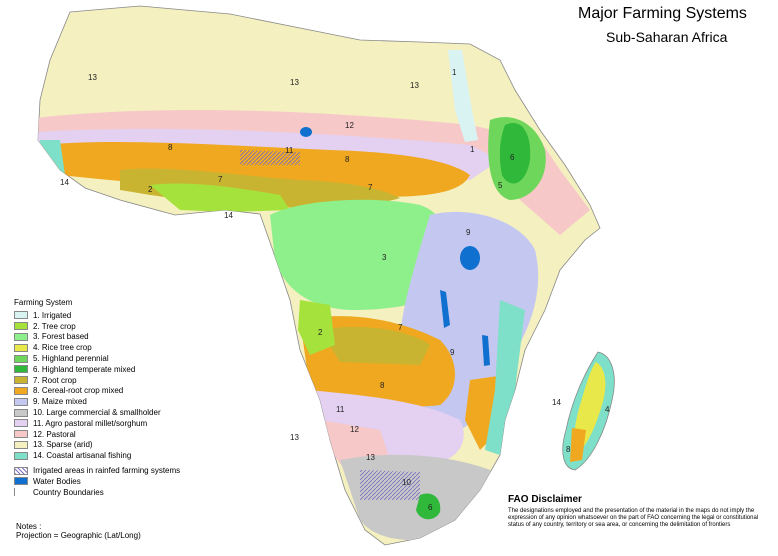 This screenshot has width=778, height=556. Describe the element at coordinates (71, 359) in the screenshot. I see `legend-item-label: 5. Highland perennial` at that location.